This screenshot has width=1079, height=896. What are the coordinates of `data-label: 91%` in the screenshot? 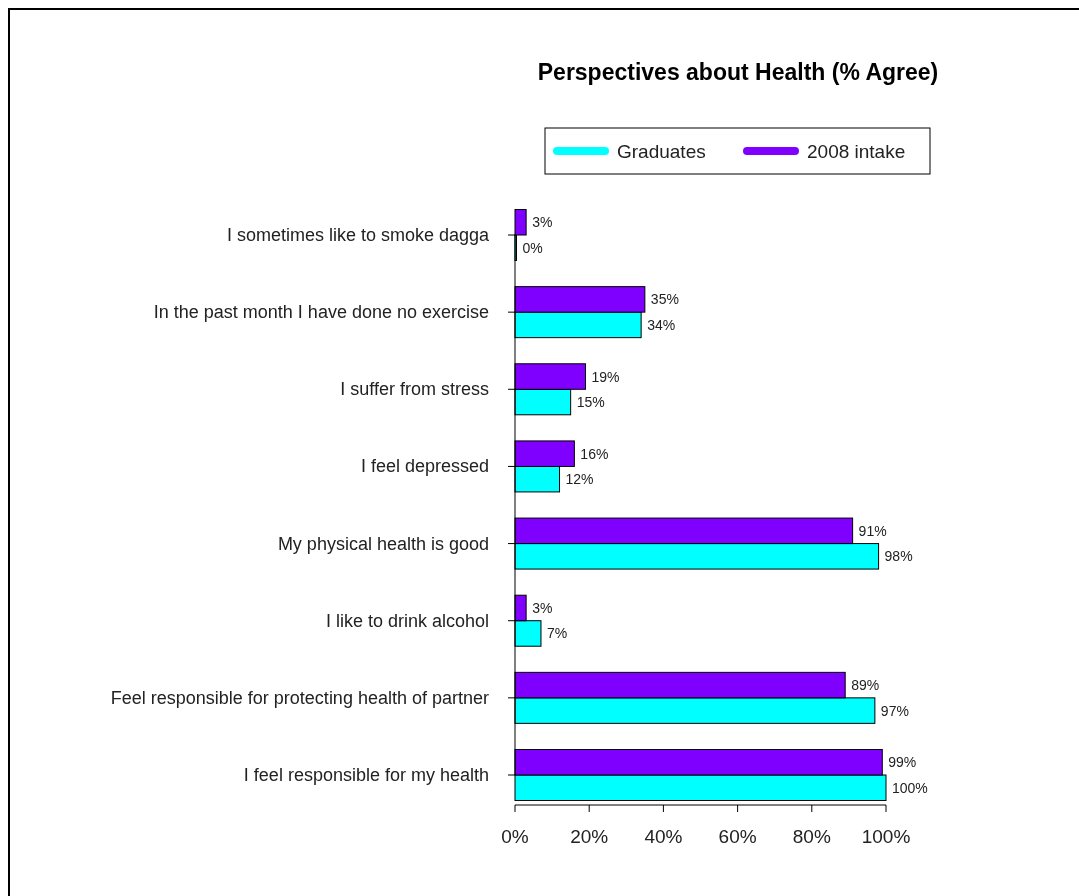 It's located at (872, 530).